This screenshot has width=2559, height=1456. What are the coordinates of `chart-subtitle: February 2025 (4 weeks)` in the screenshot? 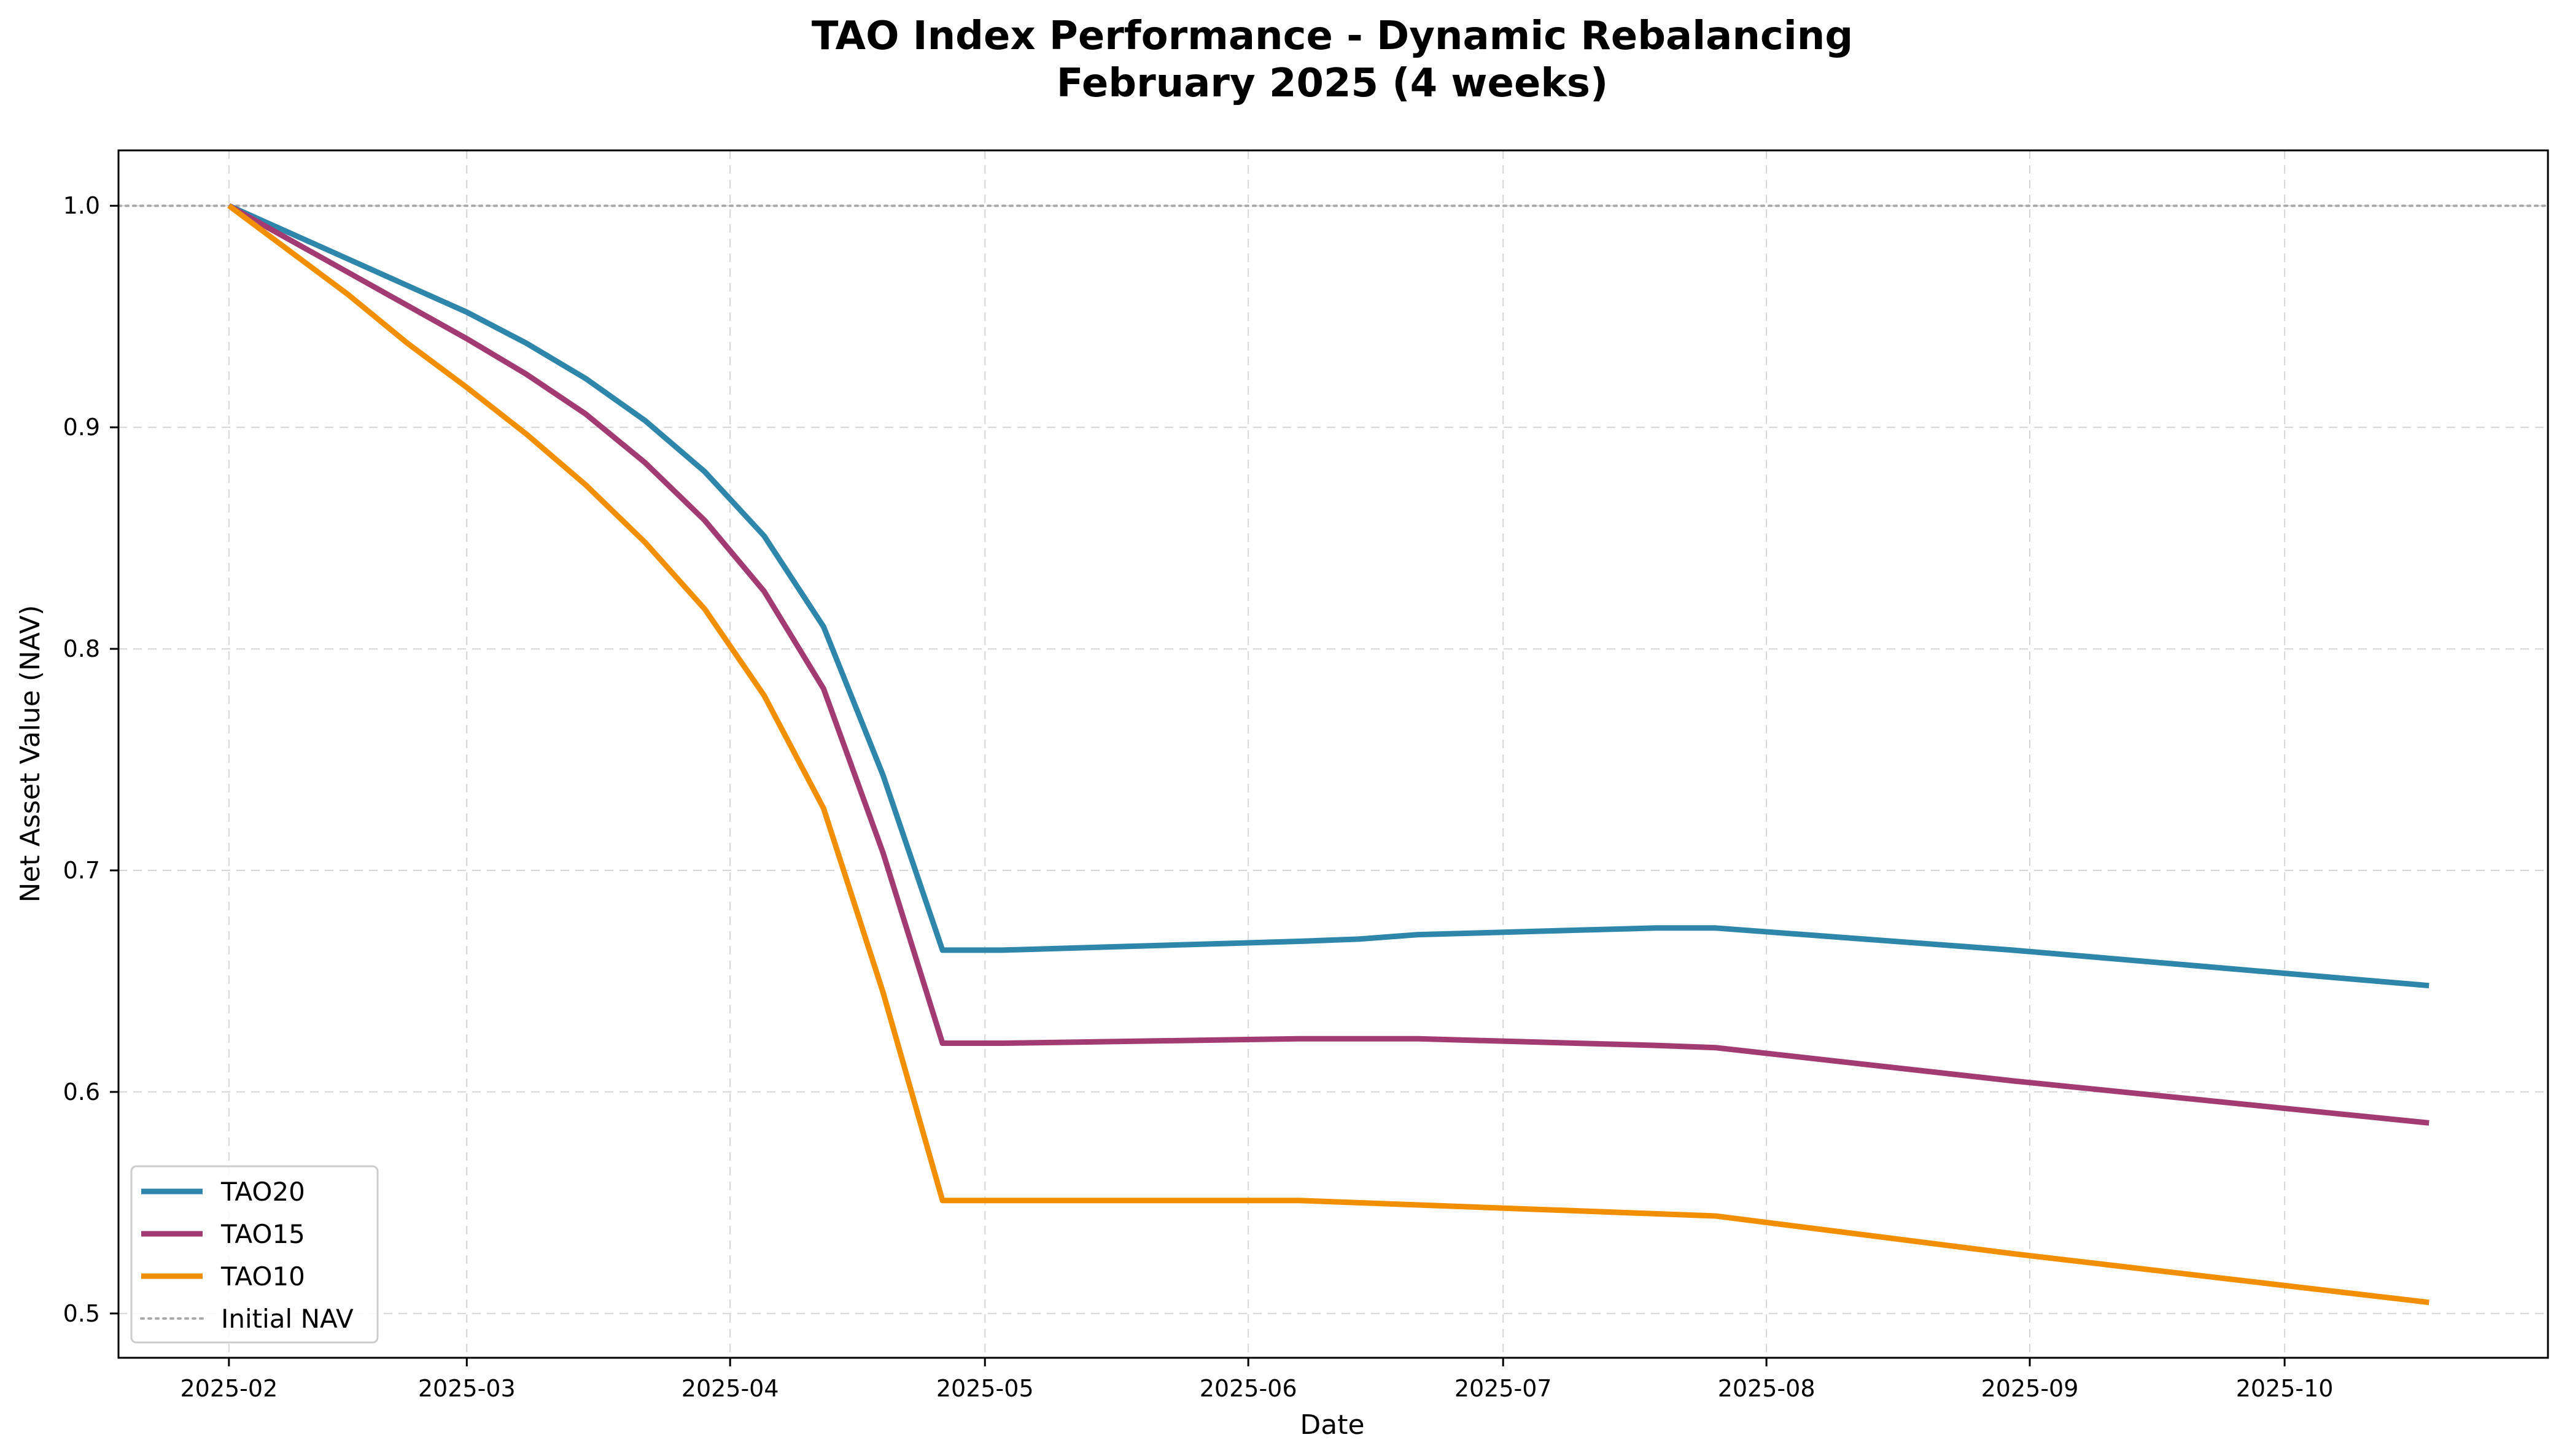 It's located at (1333, 83).